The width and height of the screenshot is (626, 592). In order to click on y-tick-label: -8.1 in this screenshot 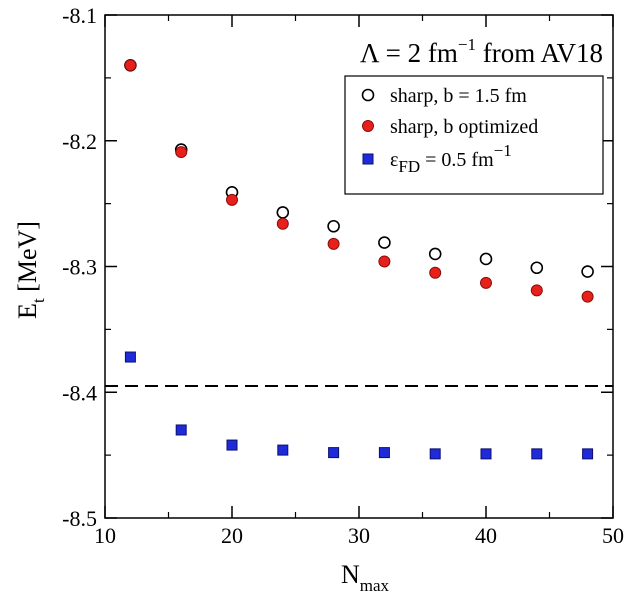, I will do `click(79, 15)`.